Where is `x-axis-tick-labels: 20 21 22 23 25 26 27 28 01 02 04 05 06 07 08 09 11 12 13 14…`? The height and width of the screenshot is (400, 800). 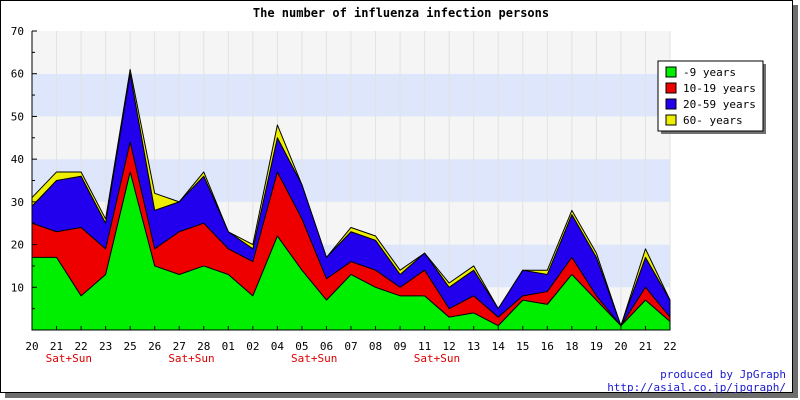 x-axis-tick-labels: 20 21 22 23 25 26 27 28 01 02 04 05 06 07 08 09 11 12 13 14… is located at coordinates (350, 346).